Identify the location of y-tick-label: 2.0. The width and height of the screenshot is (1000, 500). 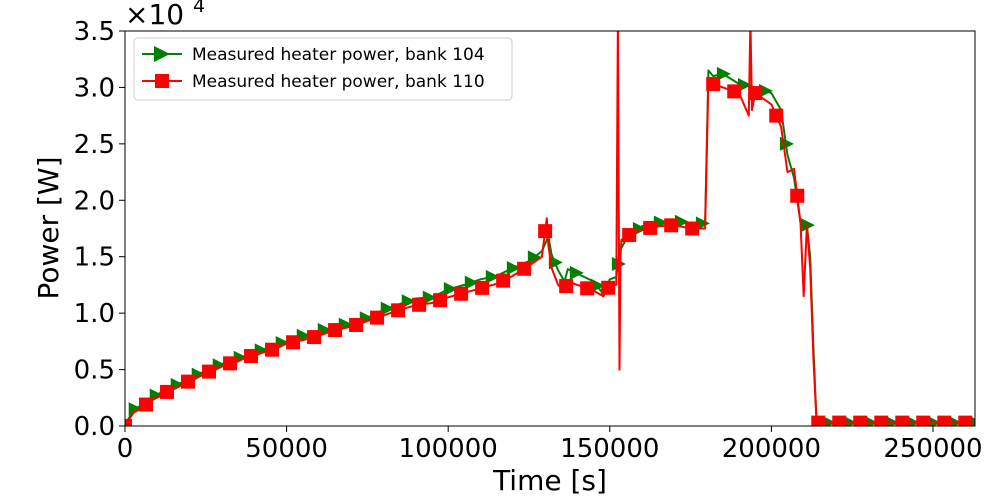
(94, 201).